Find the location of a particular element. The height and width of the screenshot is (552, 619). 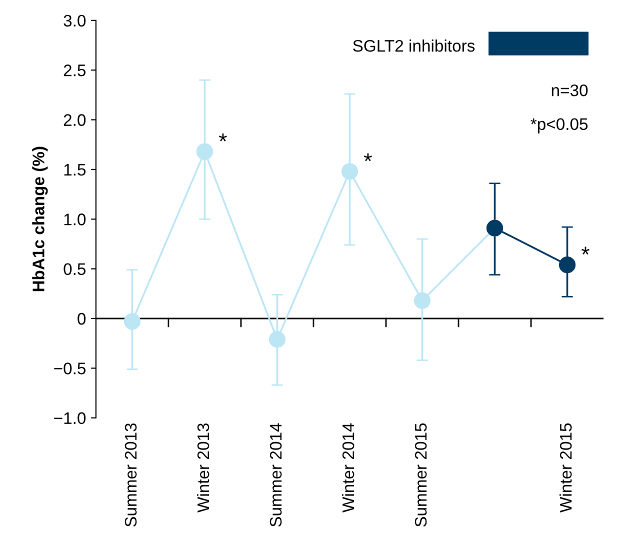

y-tick-label: 2.5 is located at coordinates (75, 70).